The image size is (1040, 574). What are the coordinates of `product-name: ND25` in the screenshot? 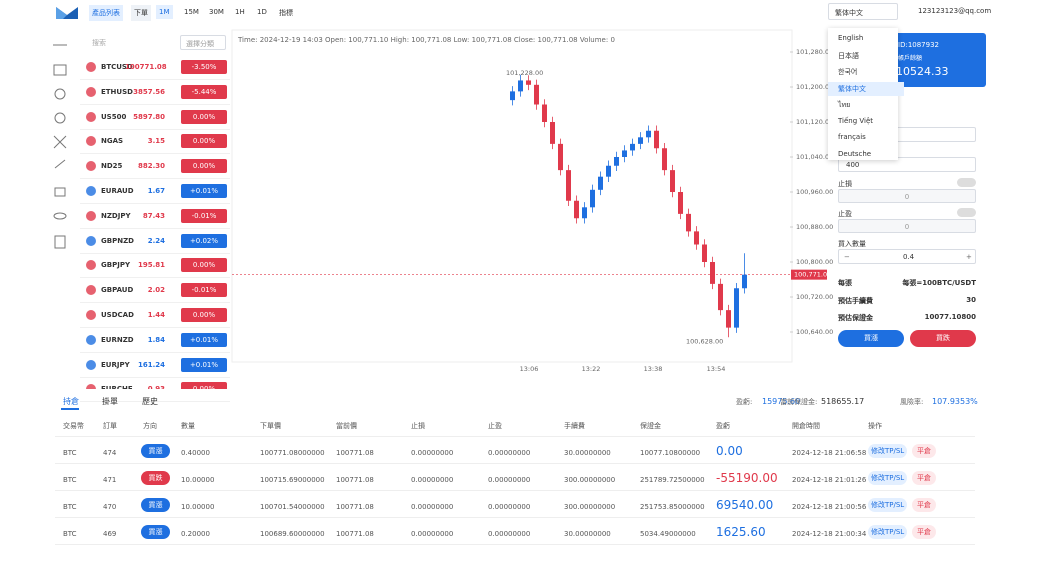 It's located at (112, 166).